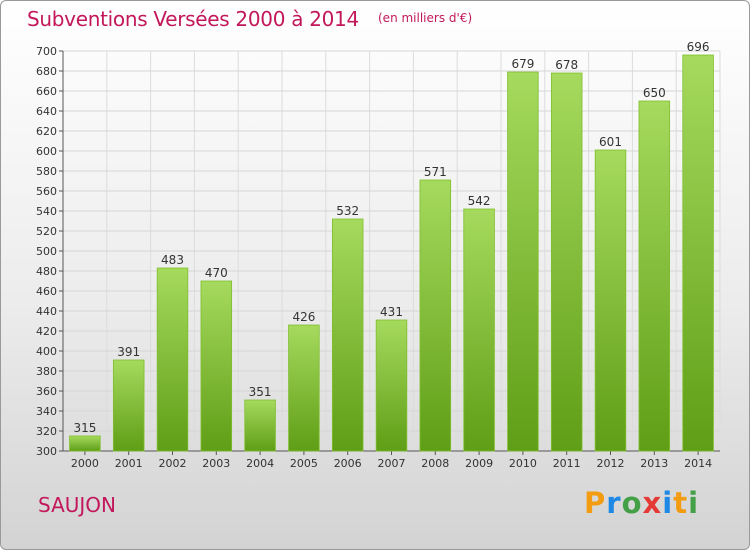 This screenshot has width=750, height=550. What do you see at coordinates (348, 463) in the screenshot?
I see `x-tick-label: 2006` at bounding box center [348, 463].